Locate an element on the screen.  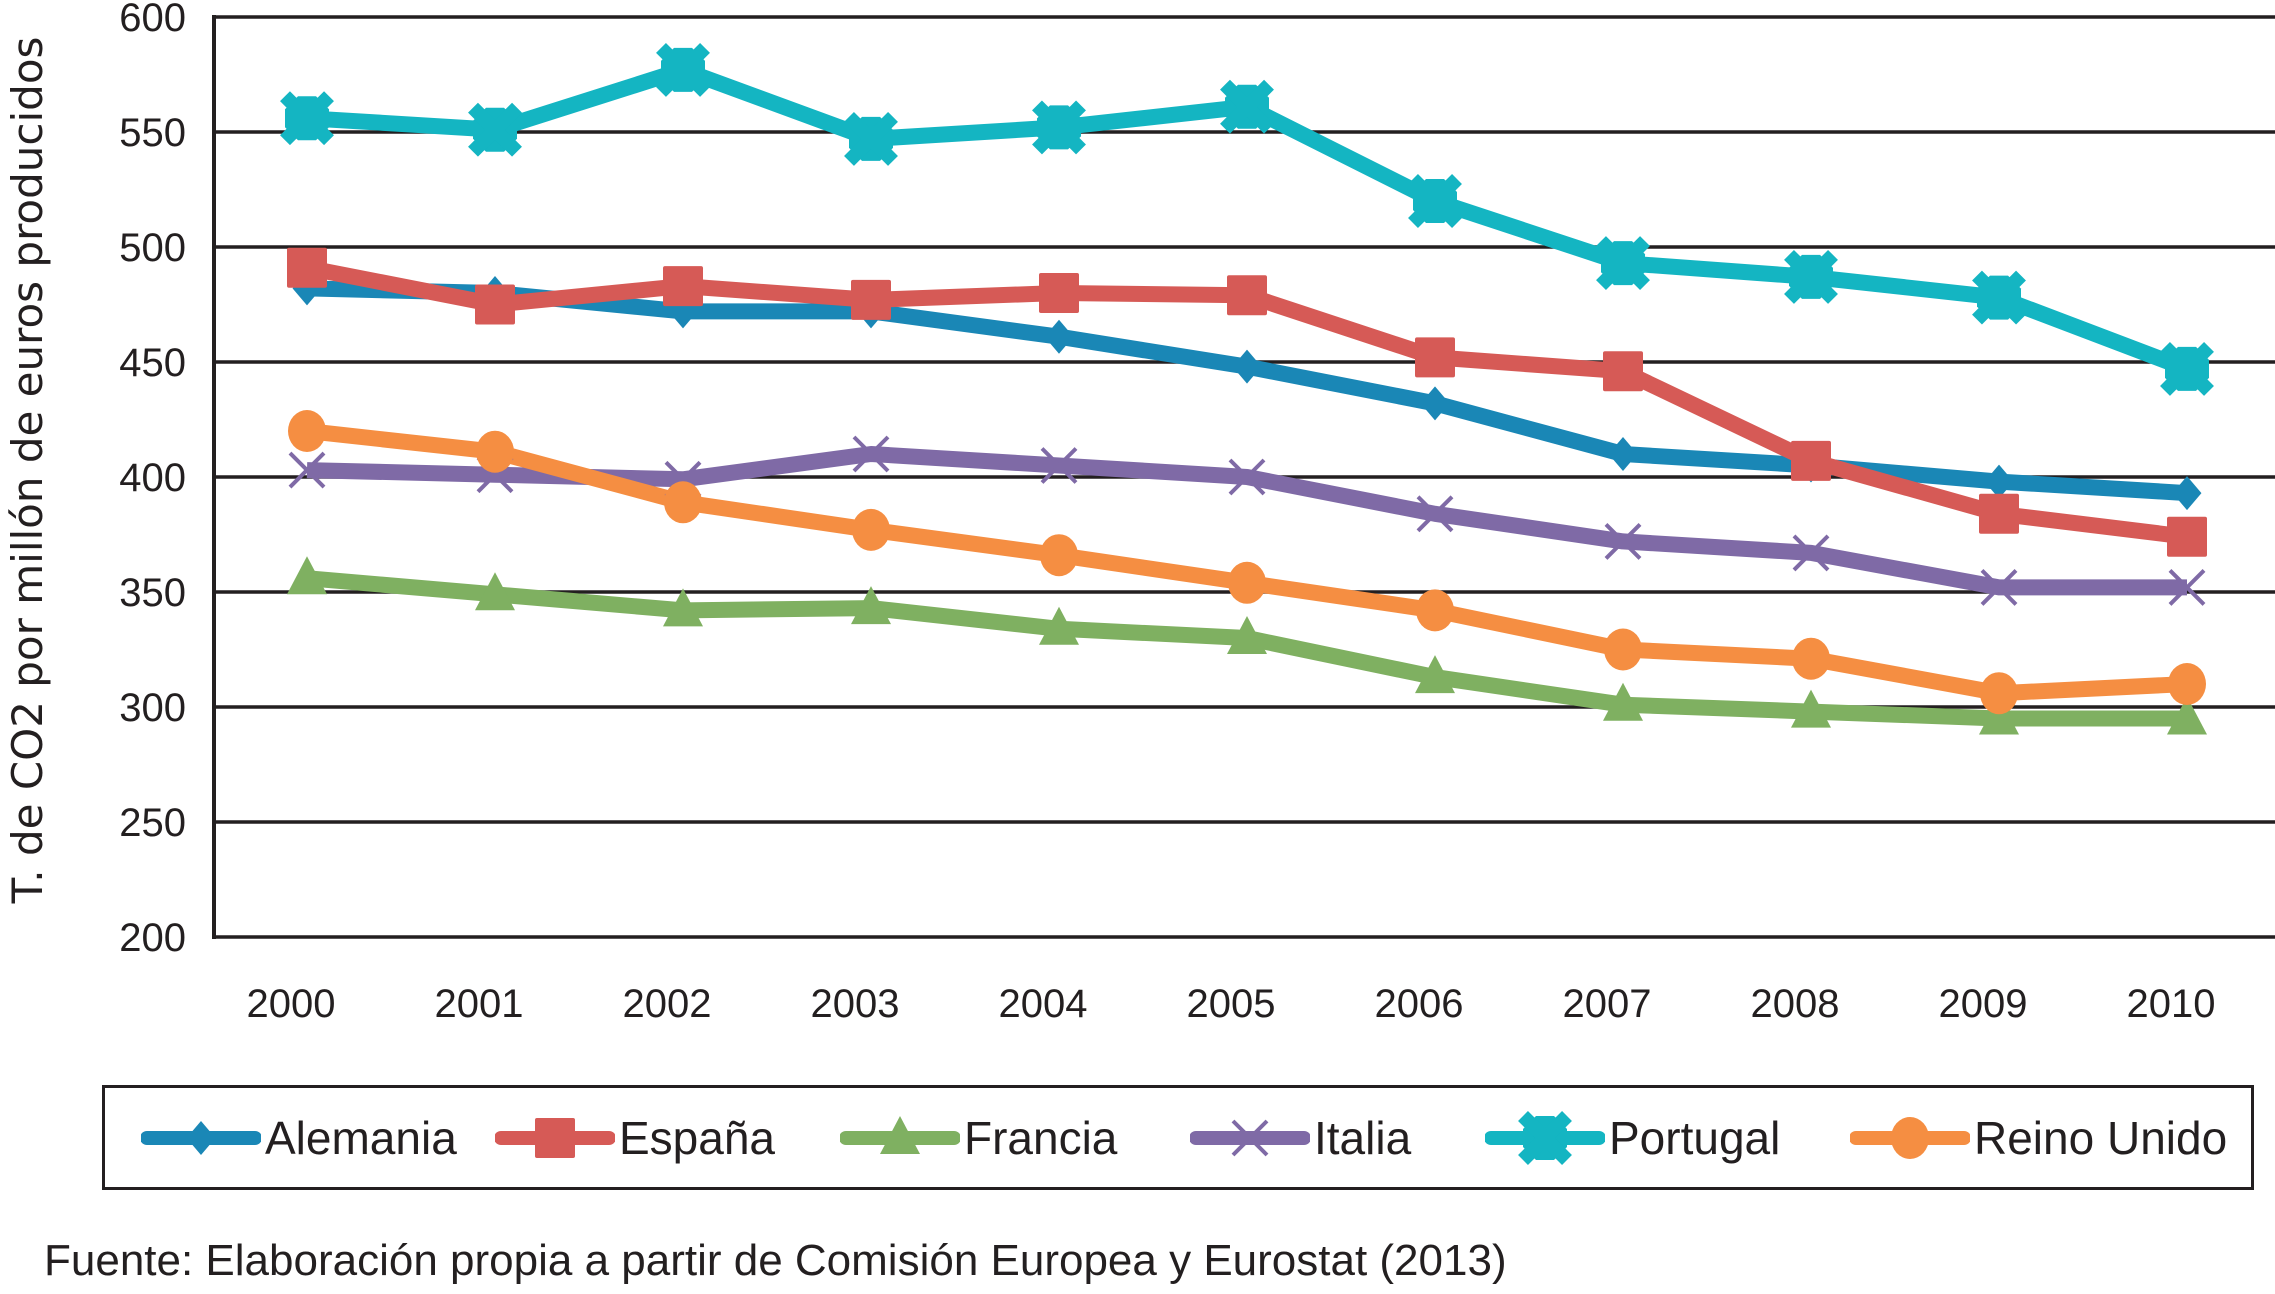
legend-swatch-circle-icon is located at coordinates (1910, 1137).